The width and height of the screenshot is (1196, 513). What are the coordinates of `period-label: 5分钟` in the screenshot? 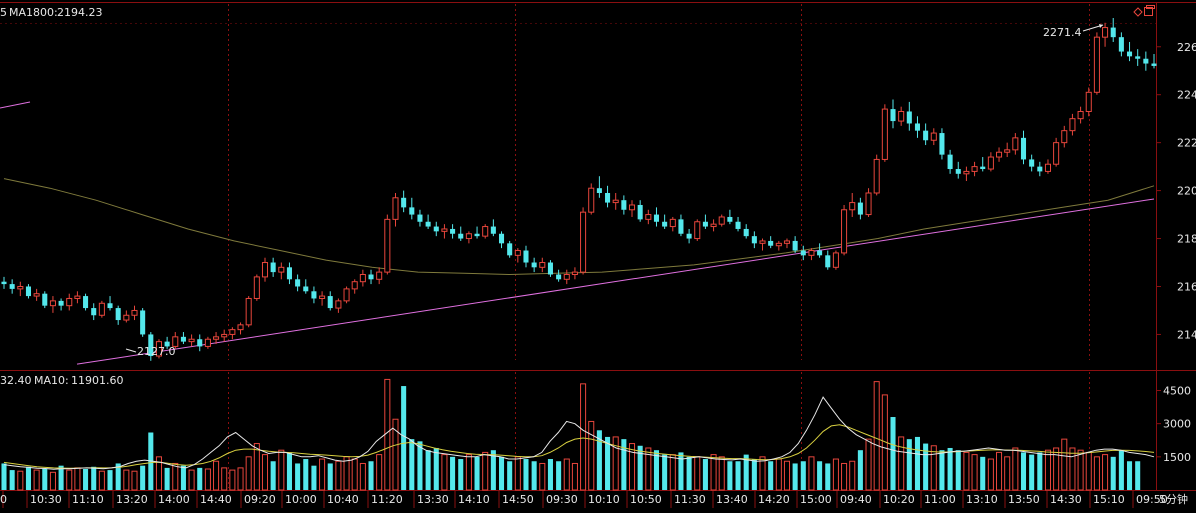 It's located at (1173, 499).